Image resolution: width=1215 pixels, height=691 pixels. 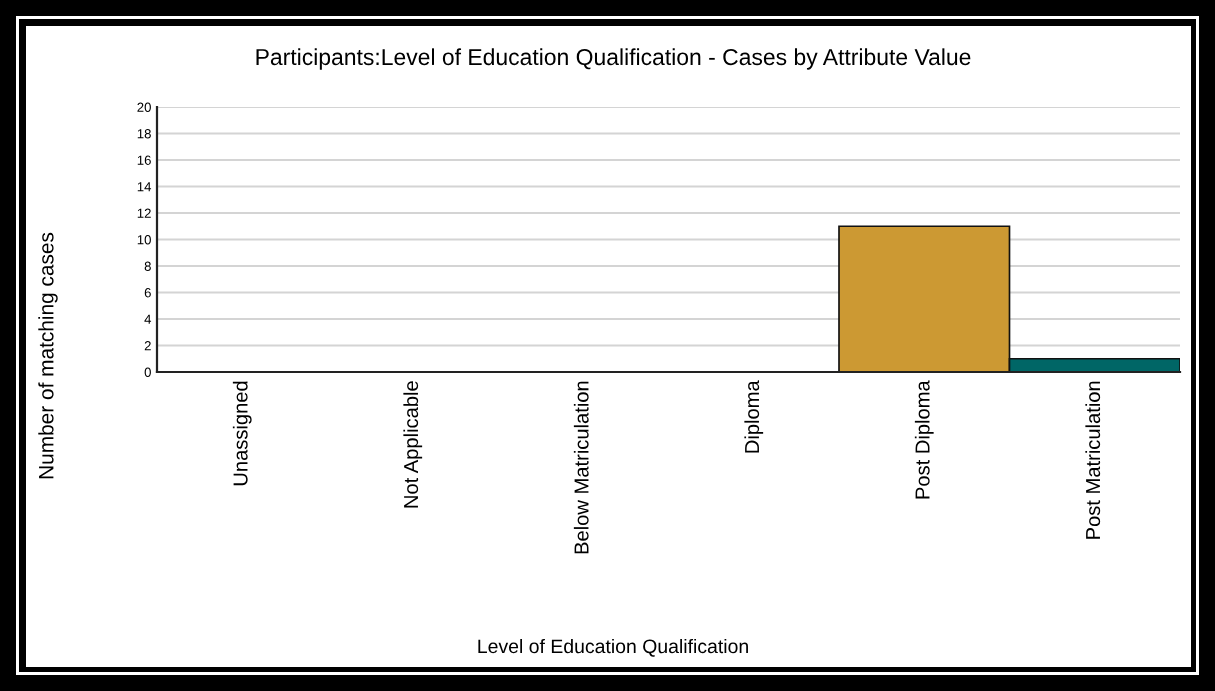 What do you see at coordinates (148, 319) in the screenshot?
I see `y-tick-label: 4` at bounding box center [148, 319].